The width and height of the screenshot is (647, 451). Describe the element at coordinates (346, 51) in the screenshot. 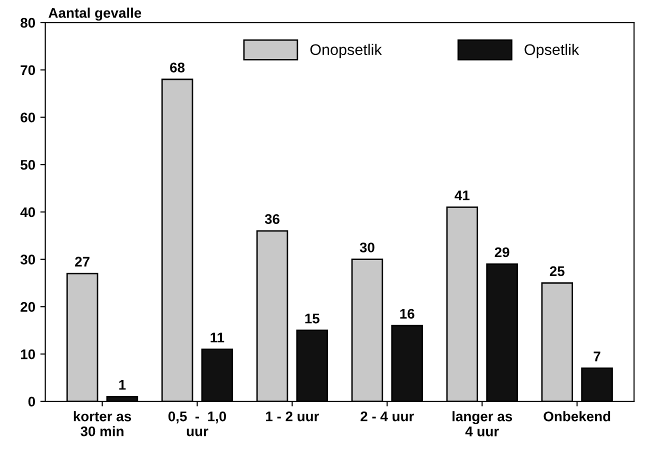

I see `legend-label: Onopsetlik` at that location.